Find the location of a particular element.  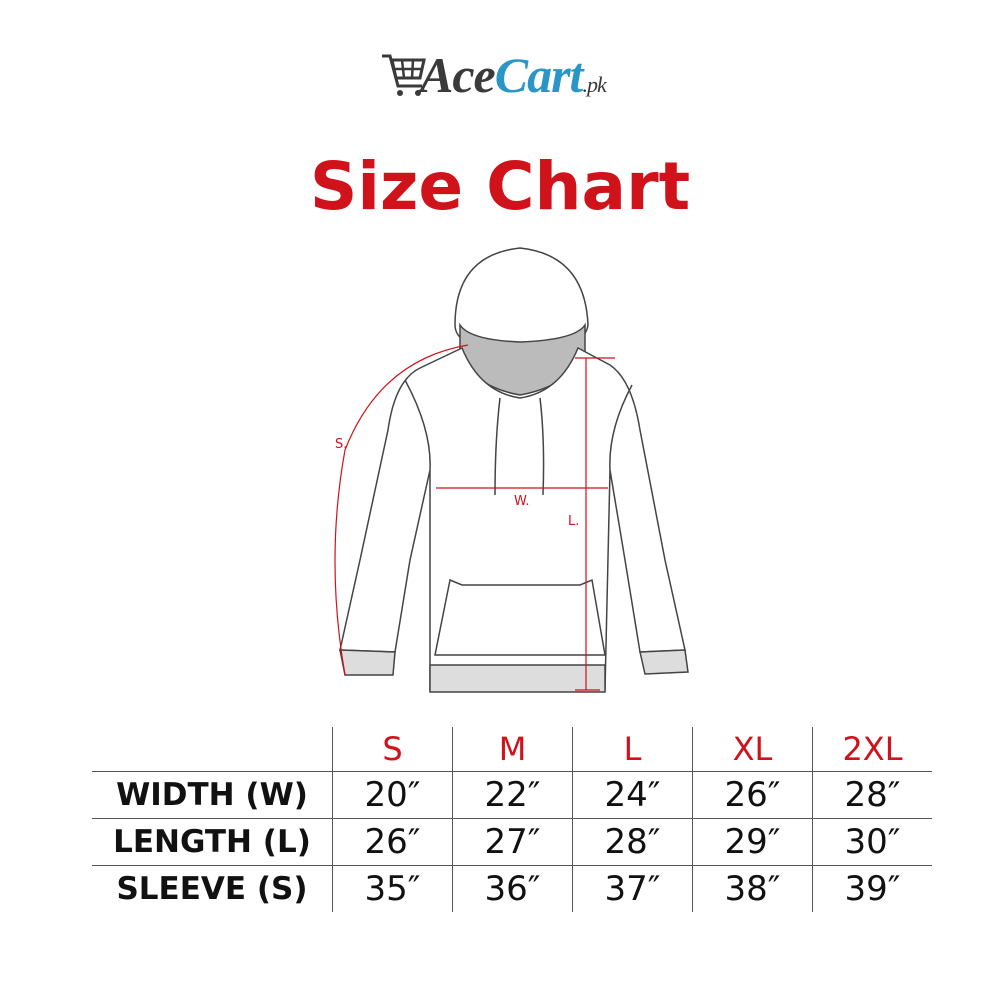

table-cell: 36″ is located at coordinates (512, 888).